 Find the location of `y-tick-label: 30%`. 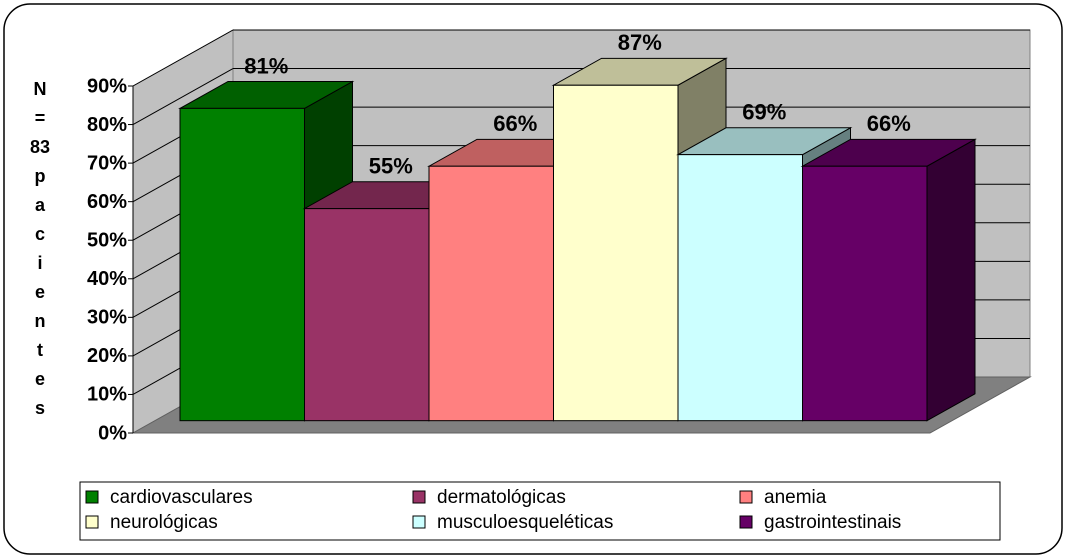

y-tick-label: 30% is located at coordinates (107, 318).